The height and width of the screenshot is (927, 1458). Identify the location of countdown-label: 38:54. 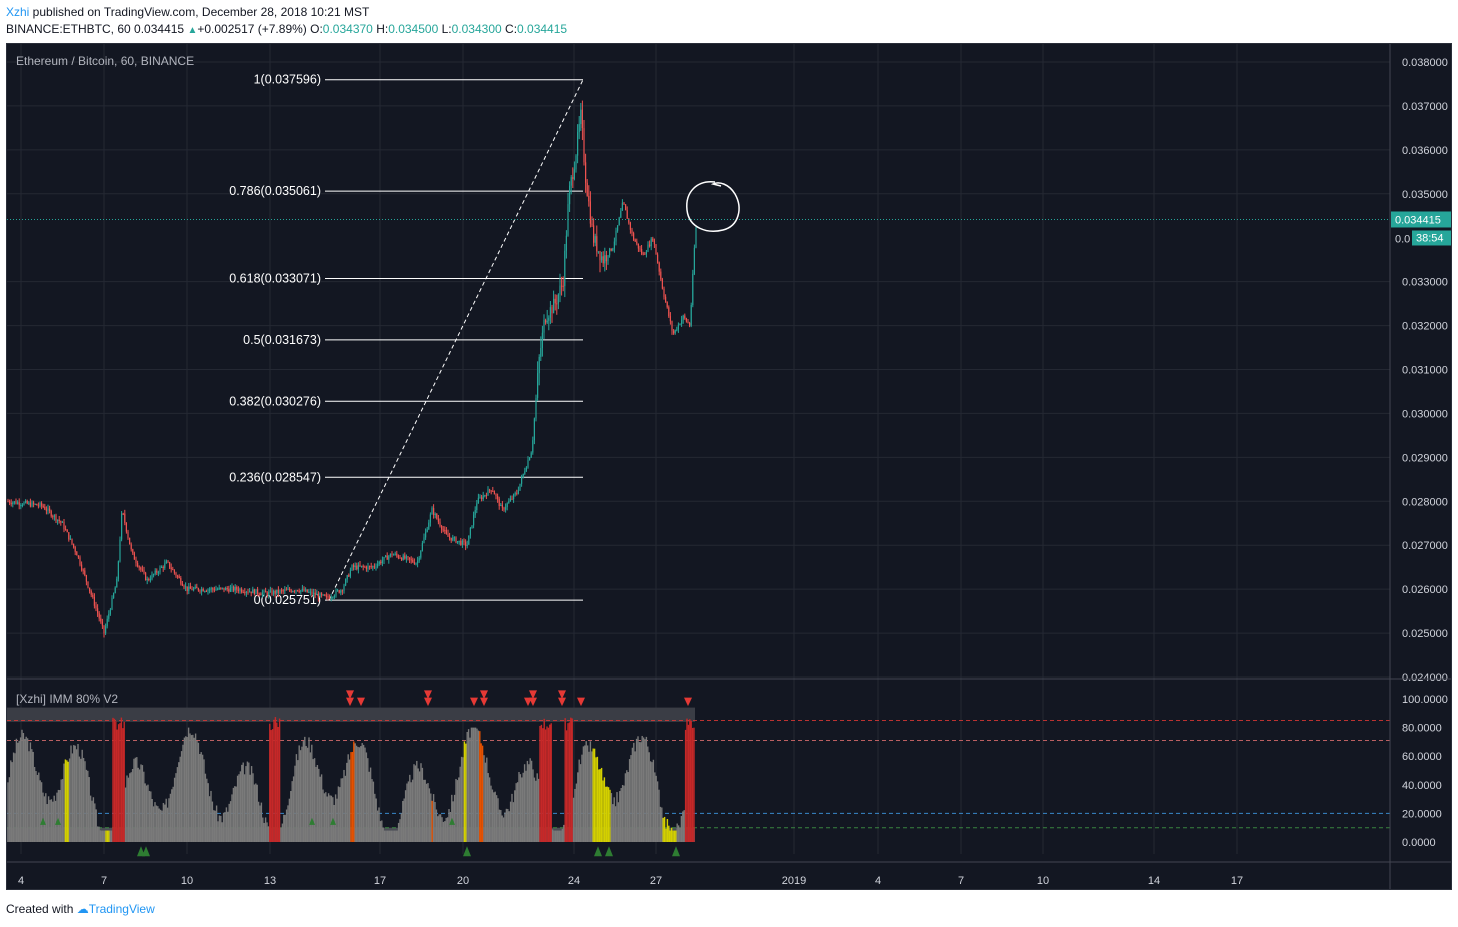
(1430, 238).